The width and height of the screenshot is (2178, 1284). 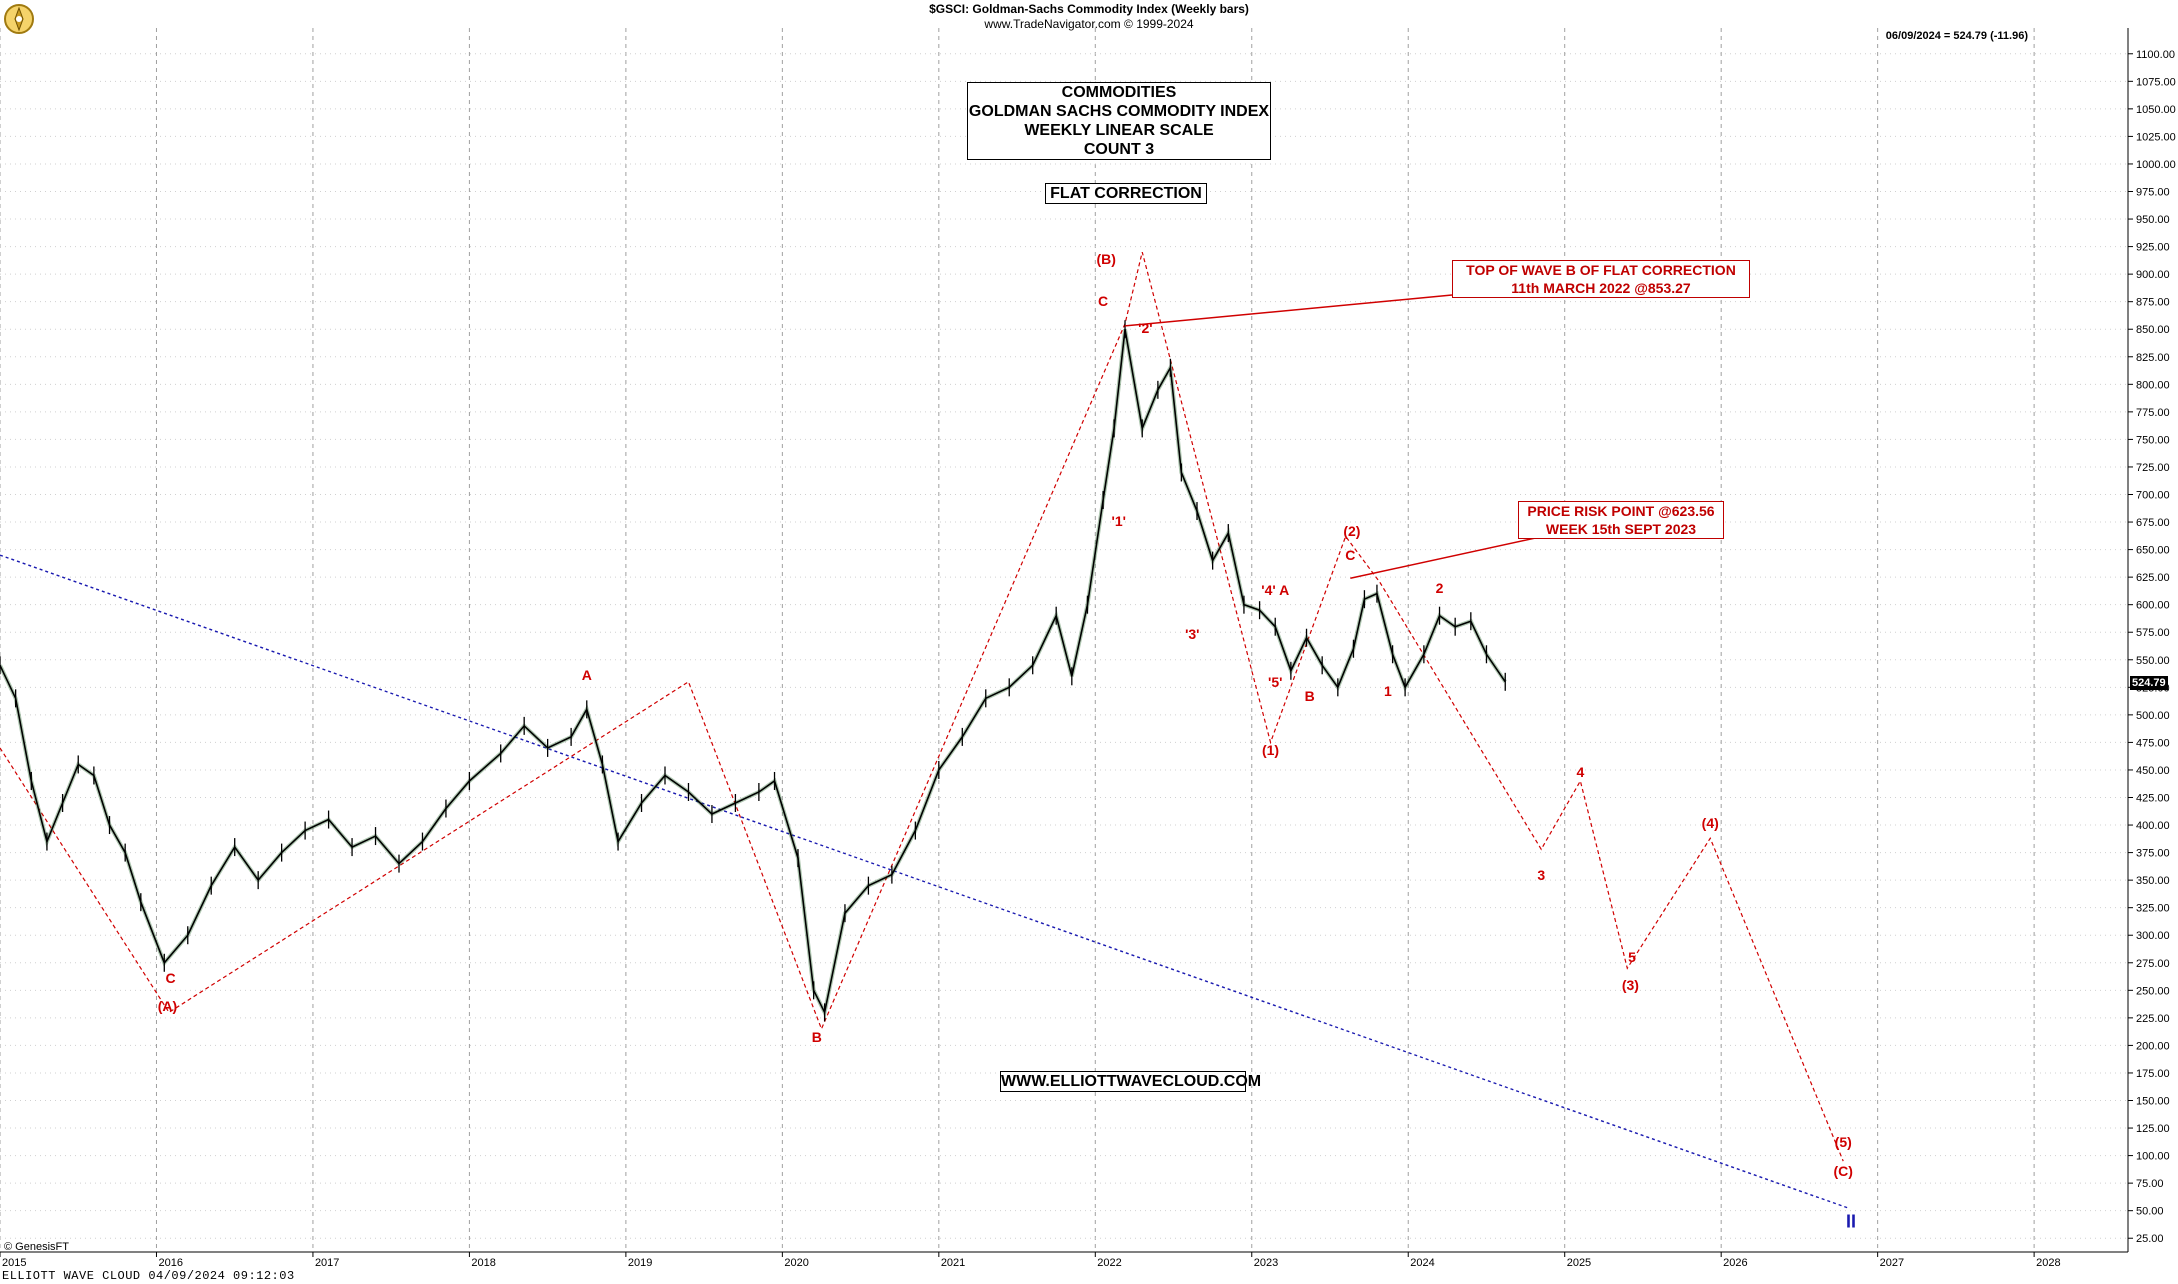 What do you see at coordinates (2153, 716) in the screenshot?
I see `y-tick-label: 500.00` at bounding box center [2153, 716].